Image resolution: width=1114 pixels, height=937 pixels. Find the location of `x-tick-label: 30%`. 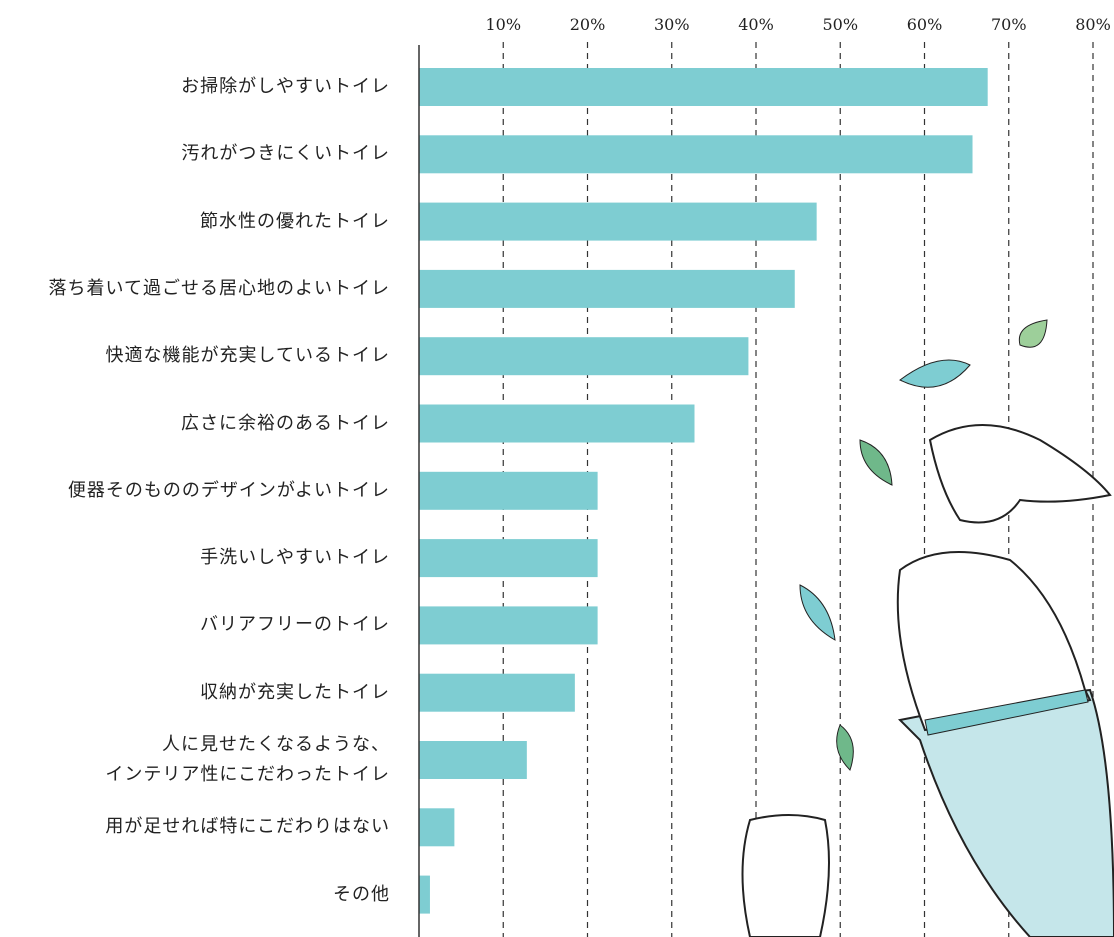

x-tick-label: 30% is located at coordinates (672, 24).